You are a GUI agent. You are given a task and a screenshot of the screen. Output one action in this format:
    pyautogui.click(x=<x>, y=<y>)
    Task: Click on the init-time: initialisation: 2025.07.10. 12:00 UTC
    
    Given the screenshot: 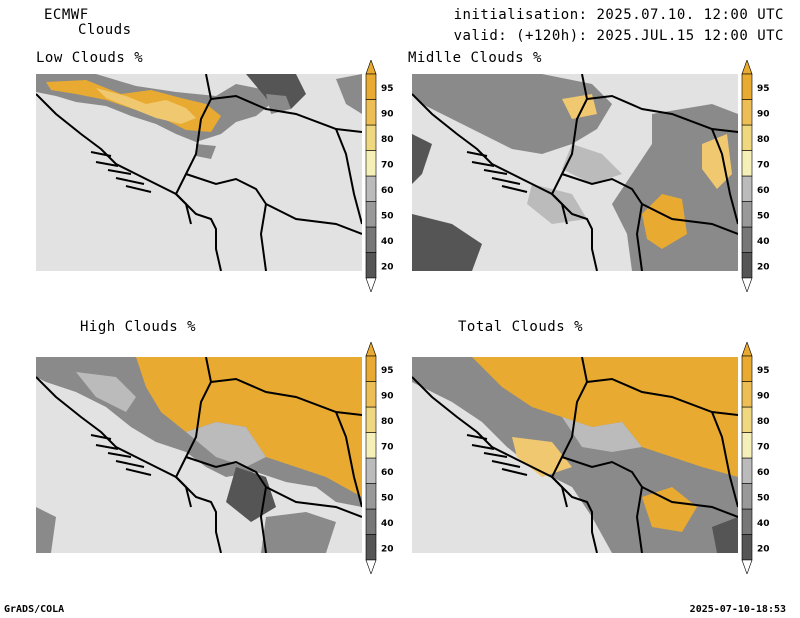 What is the action you would take?
    pyautogui.click(x=618, y=15)
    